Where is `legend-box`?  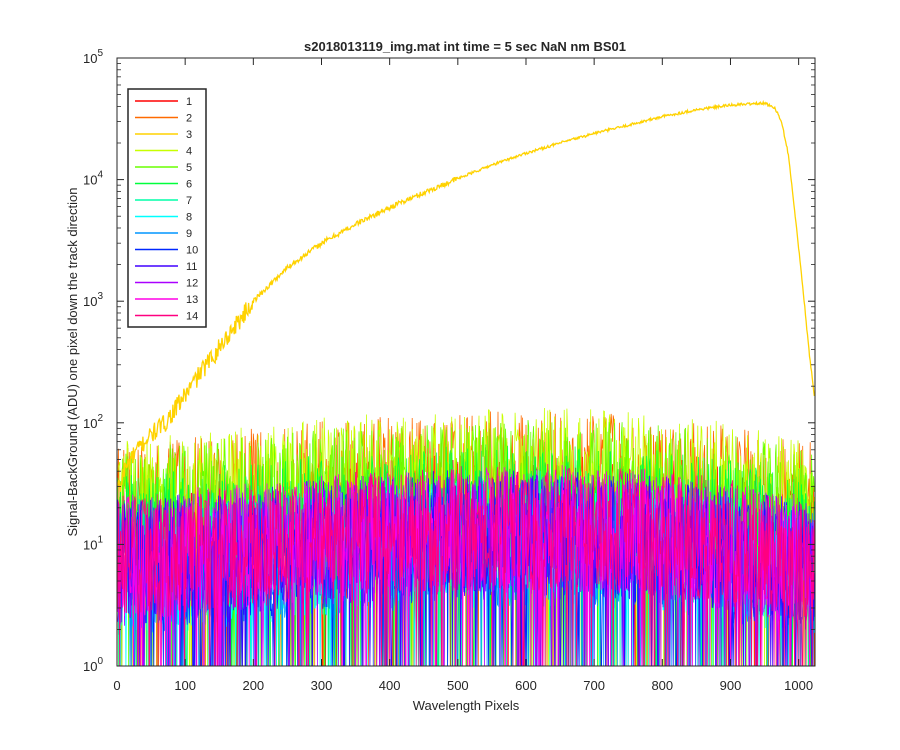
legend-box is located at coordinates (167, 208).